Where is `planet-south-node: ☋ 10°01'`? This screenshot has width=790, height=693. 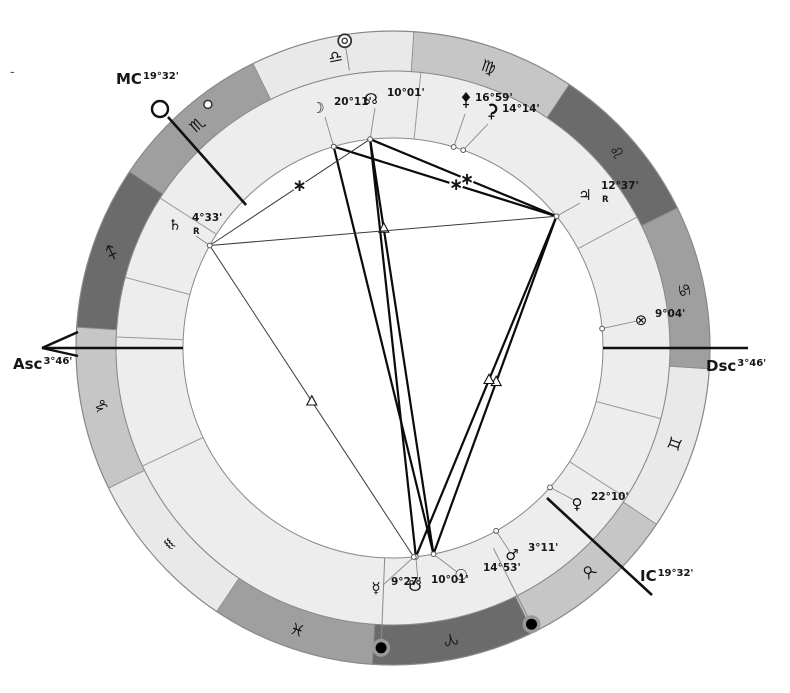
planet-south-node: ☋ 10°01' is located at coordinates (438, 574).